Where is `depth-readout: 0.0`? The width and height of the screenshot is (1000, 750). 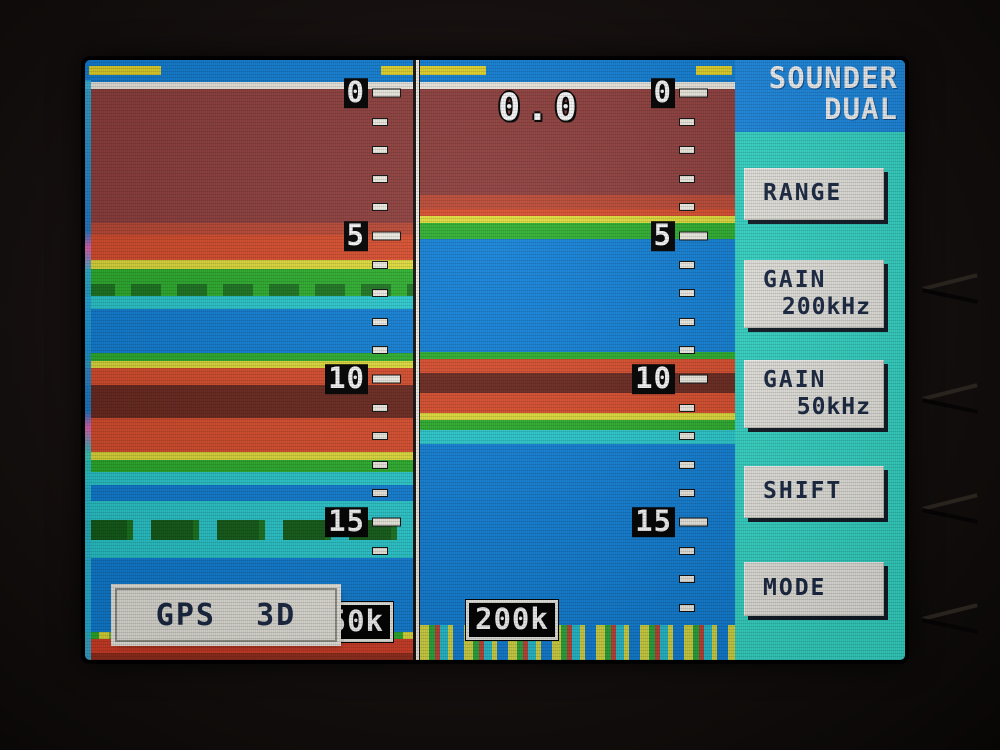 depth-readout: 0.0 is located at coordinates (540, 107).